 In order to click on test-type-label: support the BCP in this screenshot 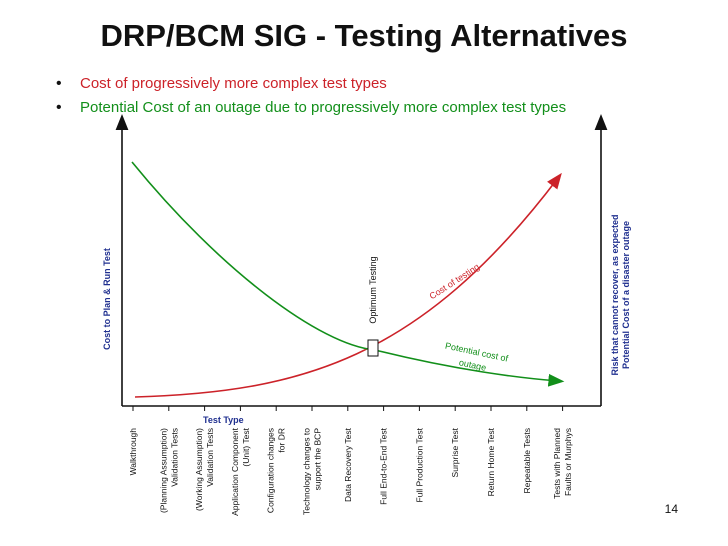, I will do `click(318, 459)`.